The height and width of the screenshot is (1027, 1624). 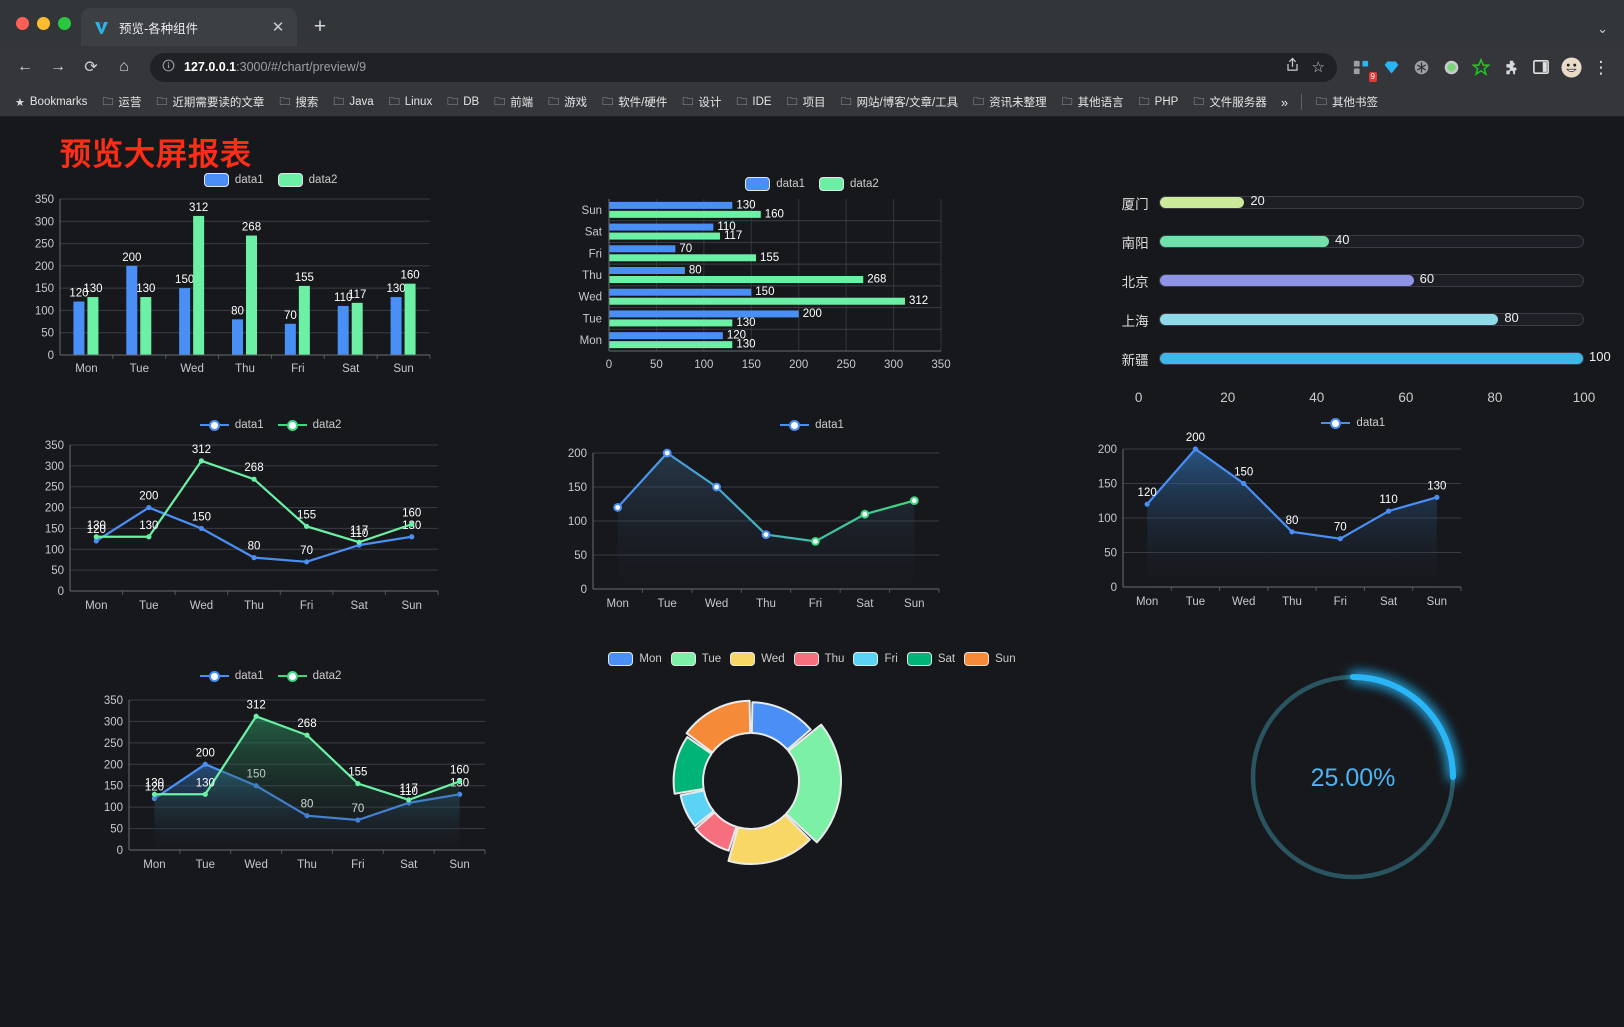 What do you see at coordinates (593, 276) in the screenshot?
I see `svg-text: Thu` at bounding box center [593, 276].